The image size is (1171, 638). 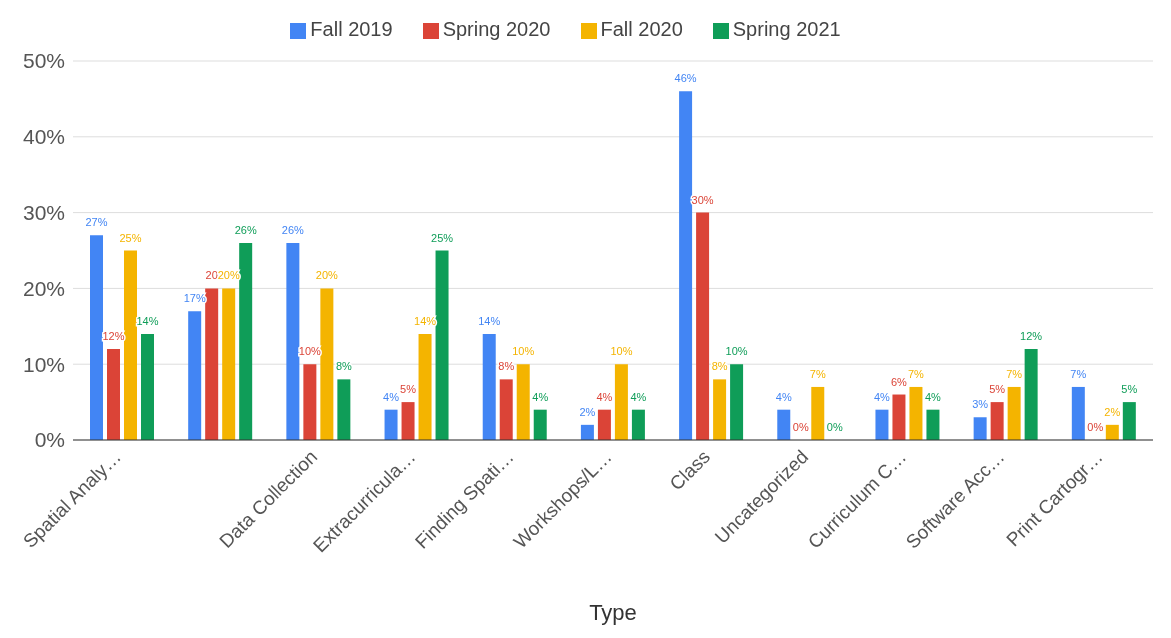 I want to click on data-label: 46%, so click(x=685, y=78).